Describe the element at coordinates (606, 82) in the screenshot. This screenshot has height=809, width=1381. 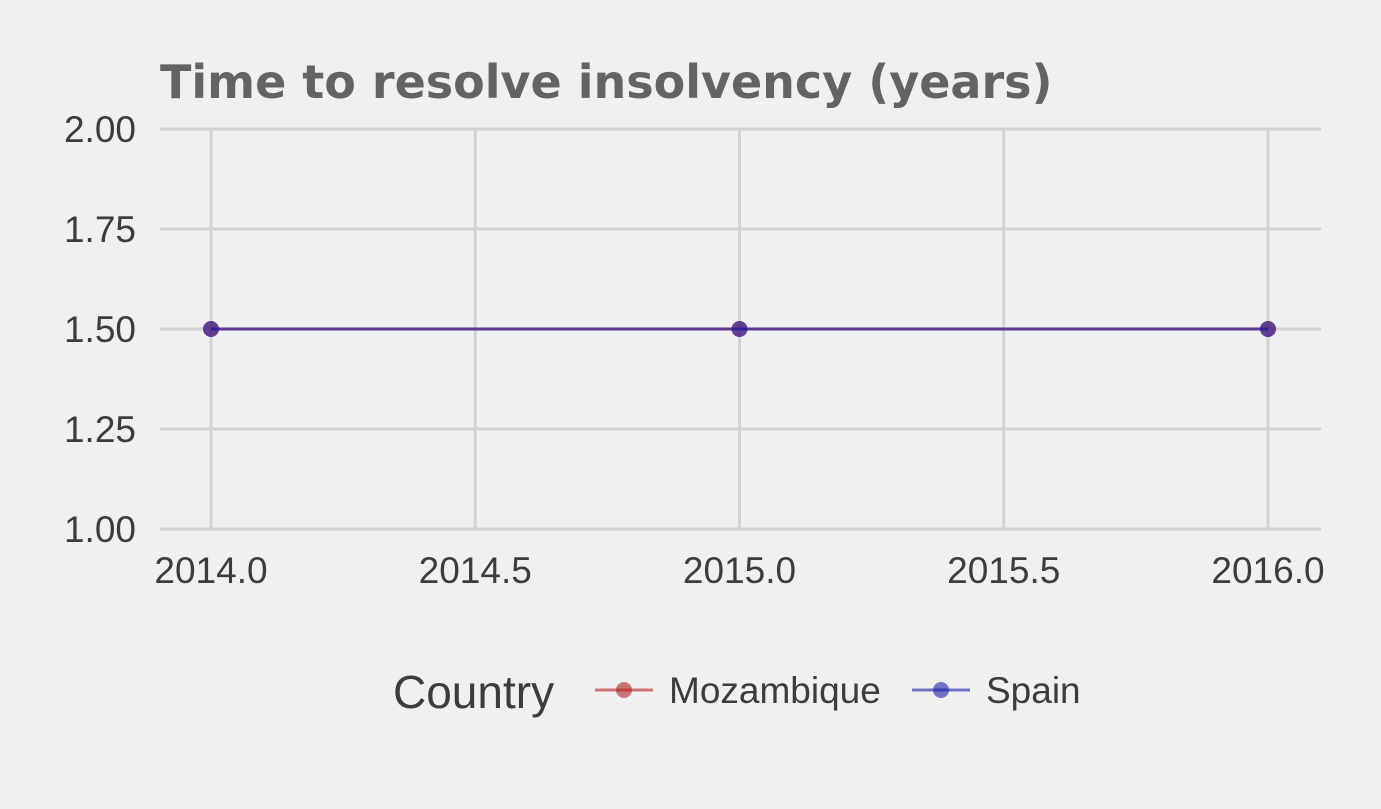
I see `chart-title: Time to resolve insolvency (years)` at that location.